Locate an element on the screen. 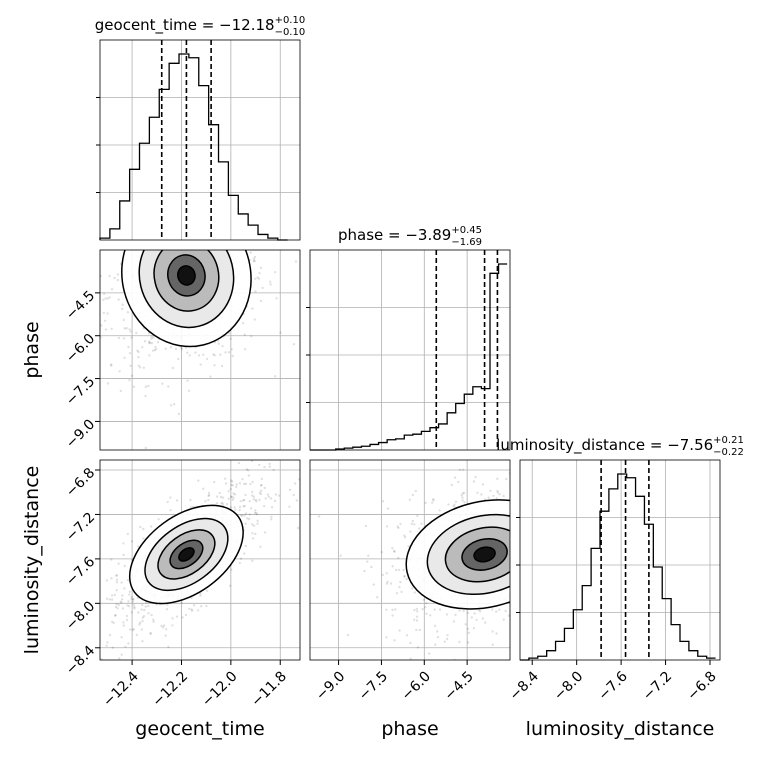  density-layer is located at coordinates (198, 560).